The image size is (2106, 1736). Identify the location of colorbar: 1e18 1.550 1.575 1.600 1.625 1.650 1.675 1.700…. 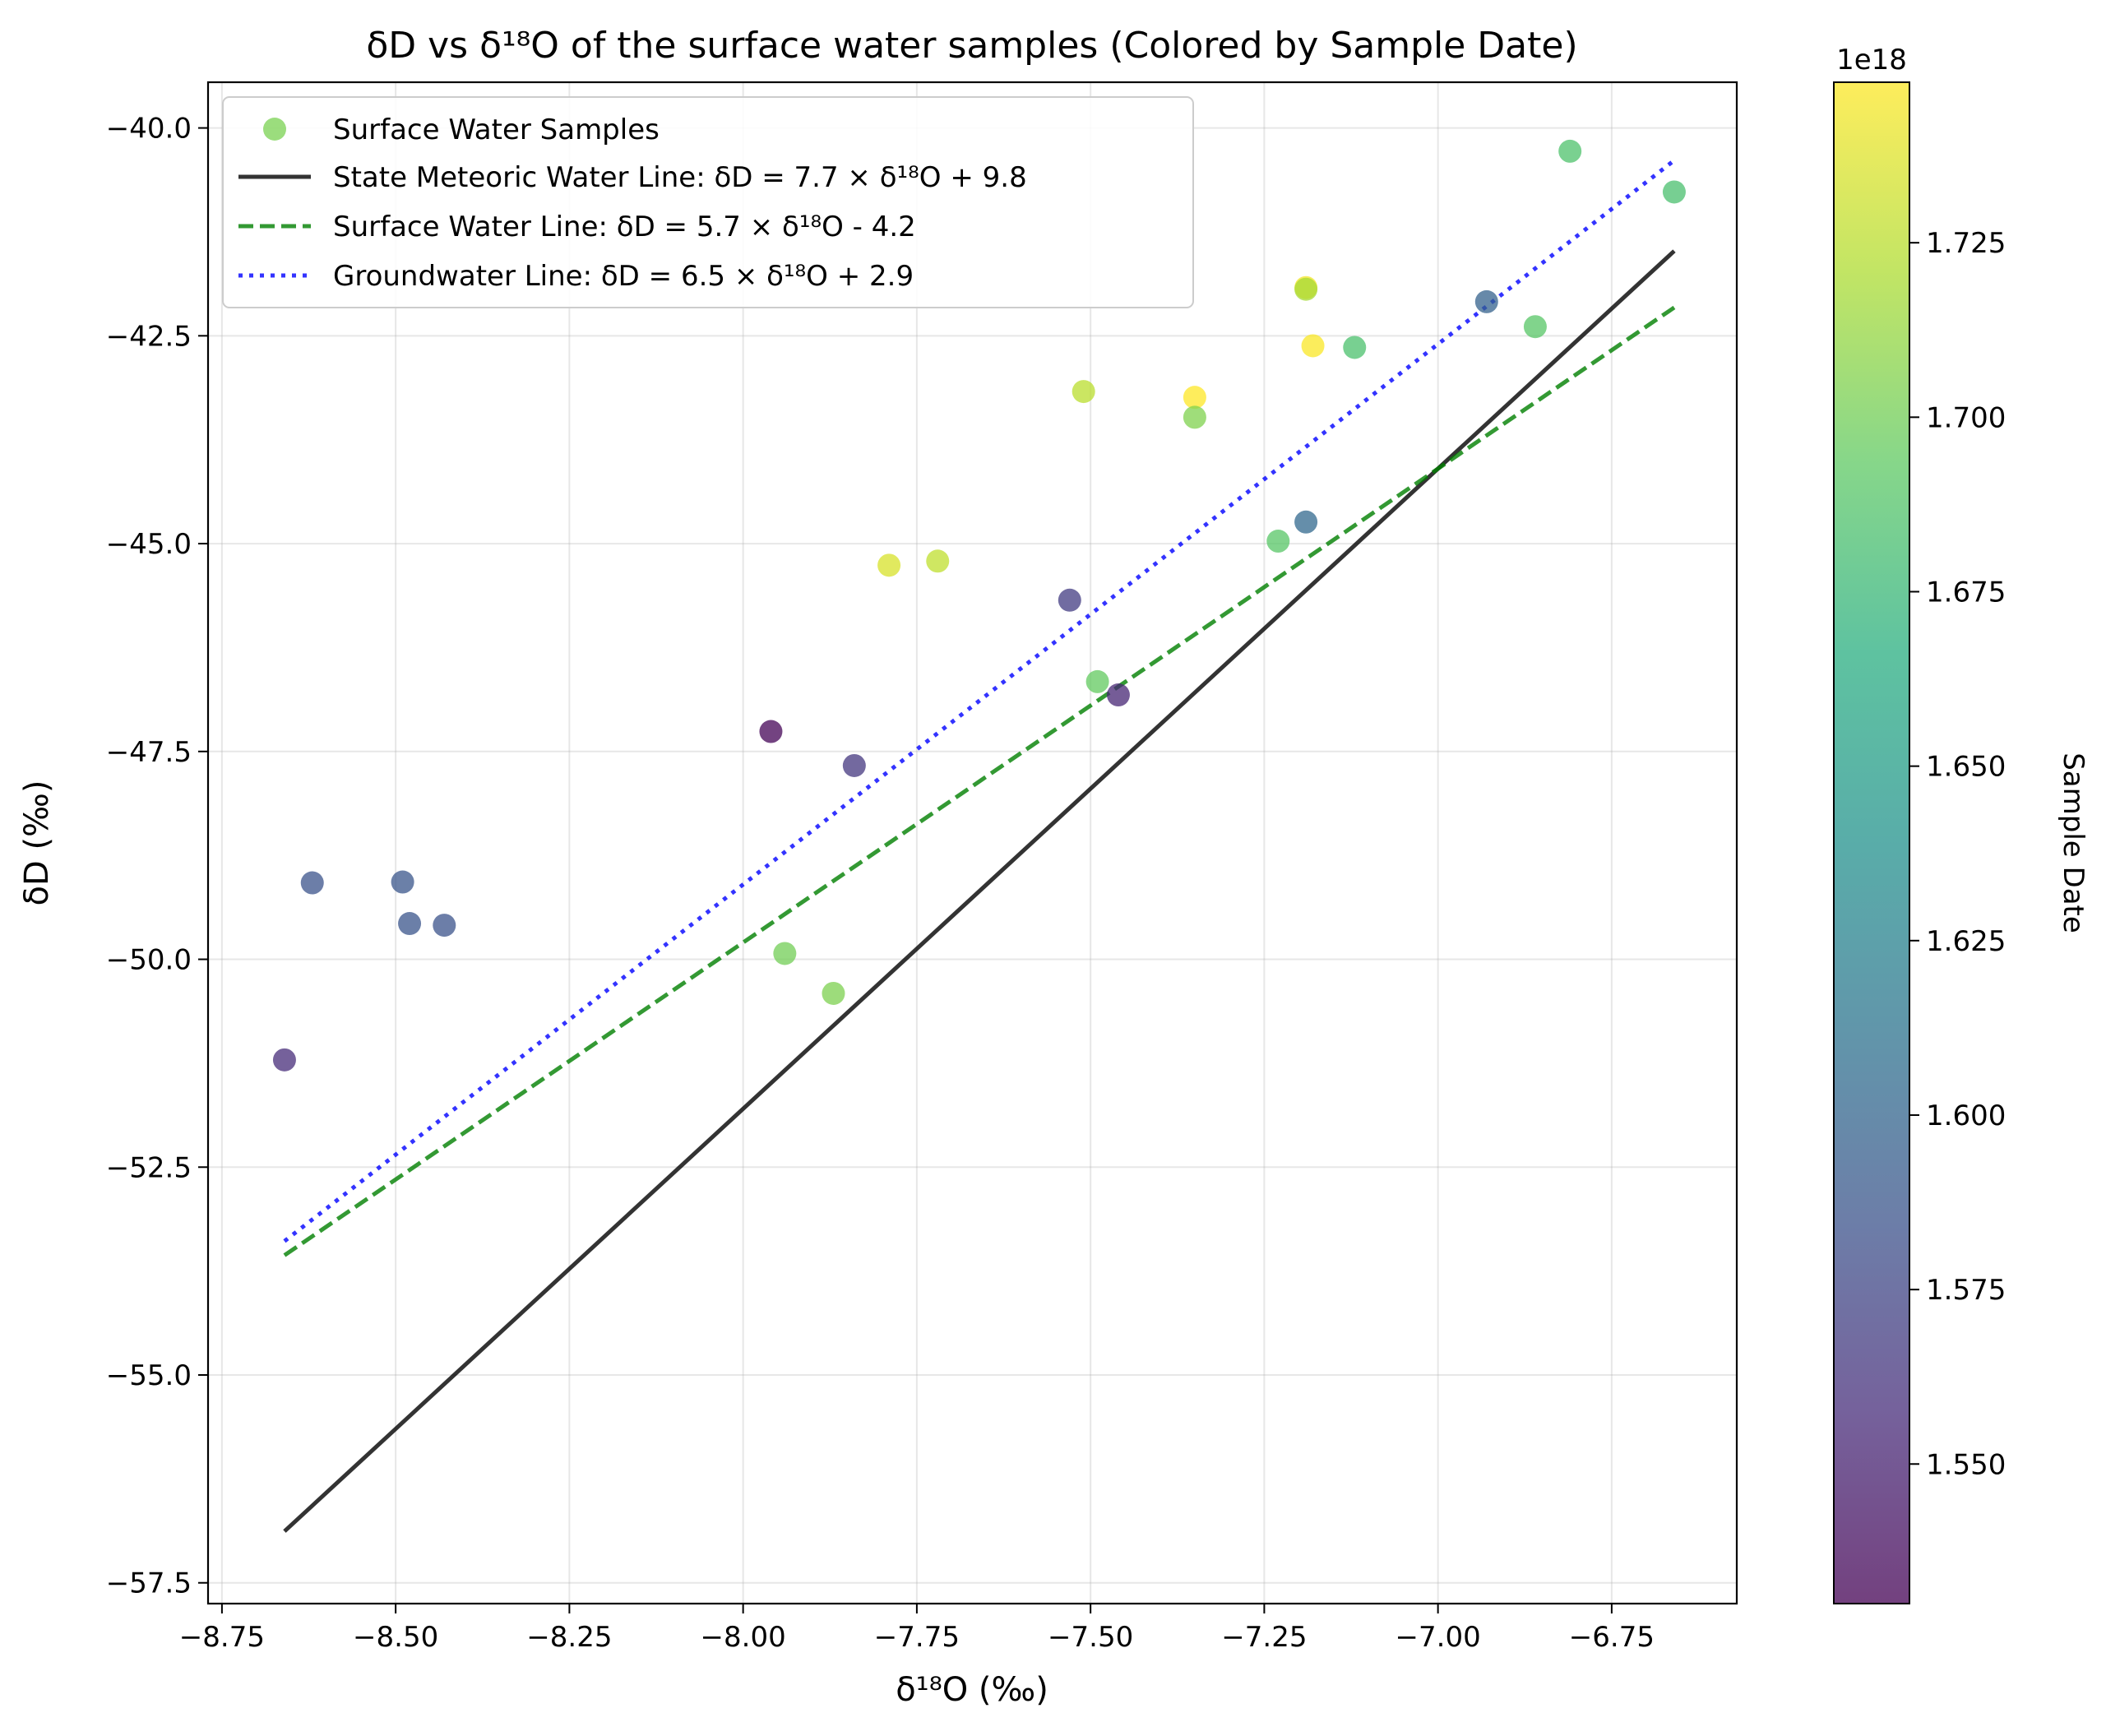
(1962, 824).